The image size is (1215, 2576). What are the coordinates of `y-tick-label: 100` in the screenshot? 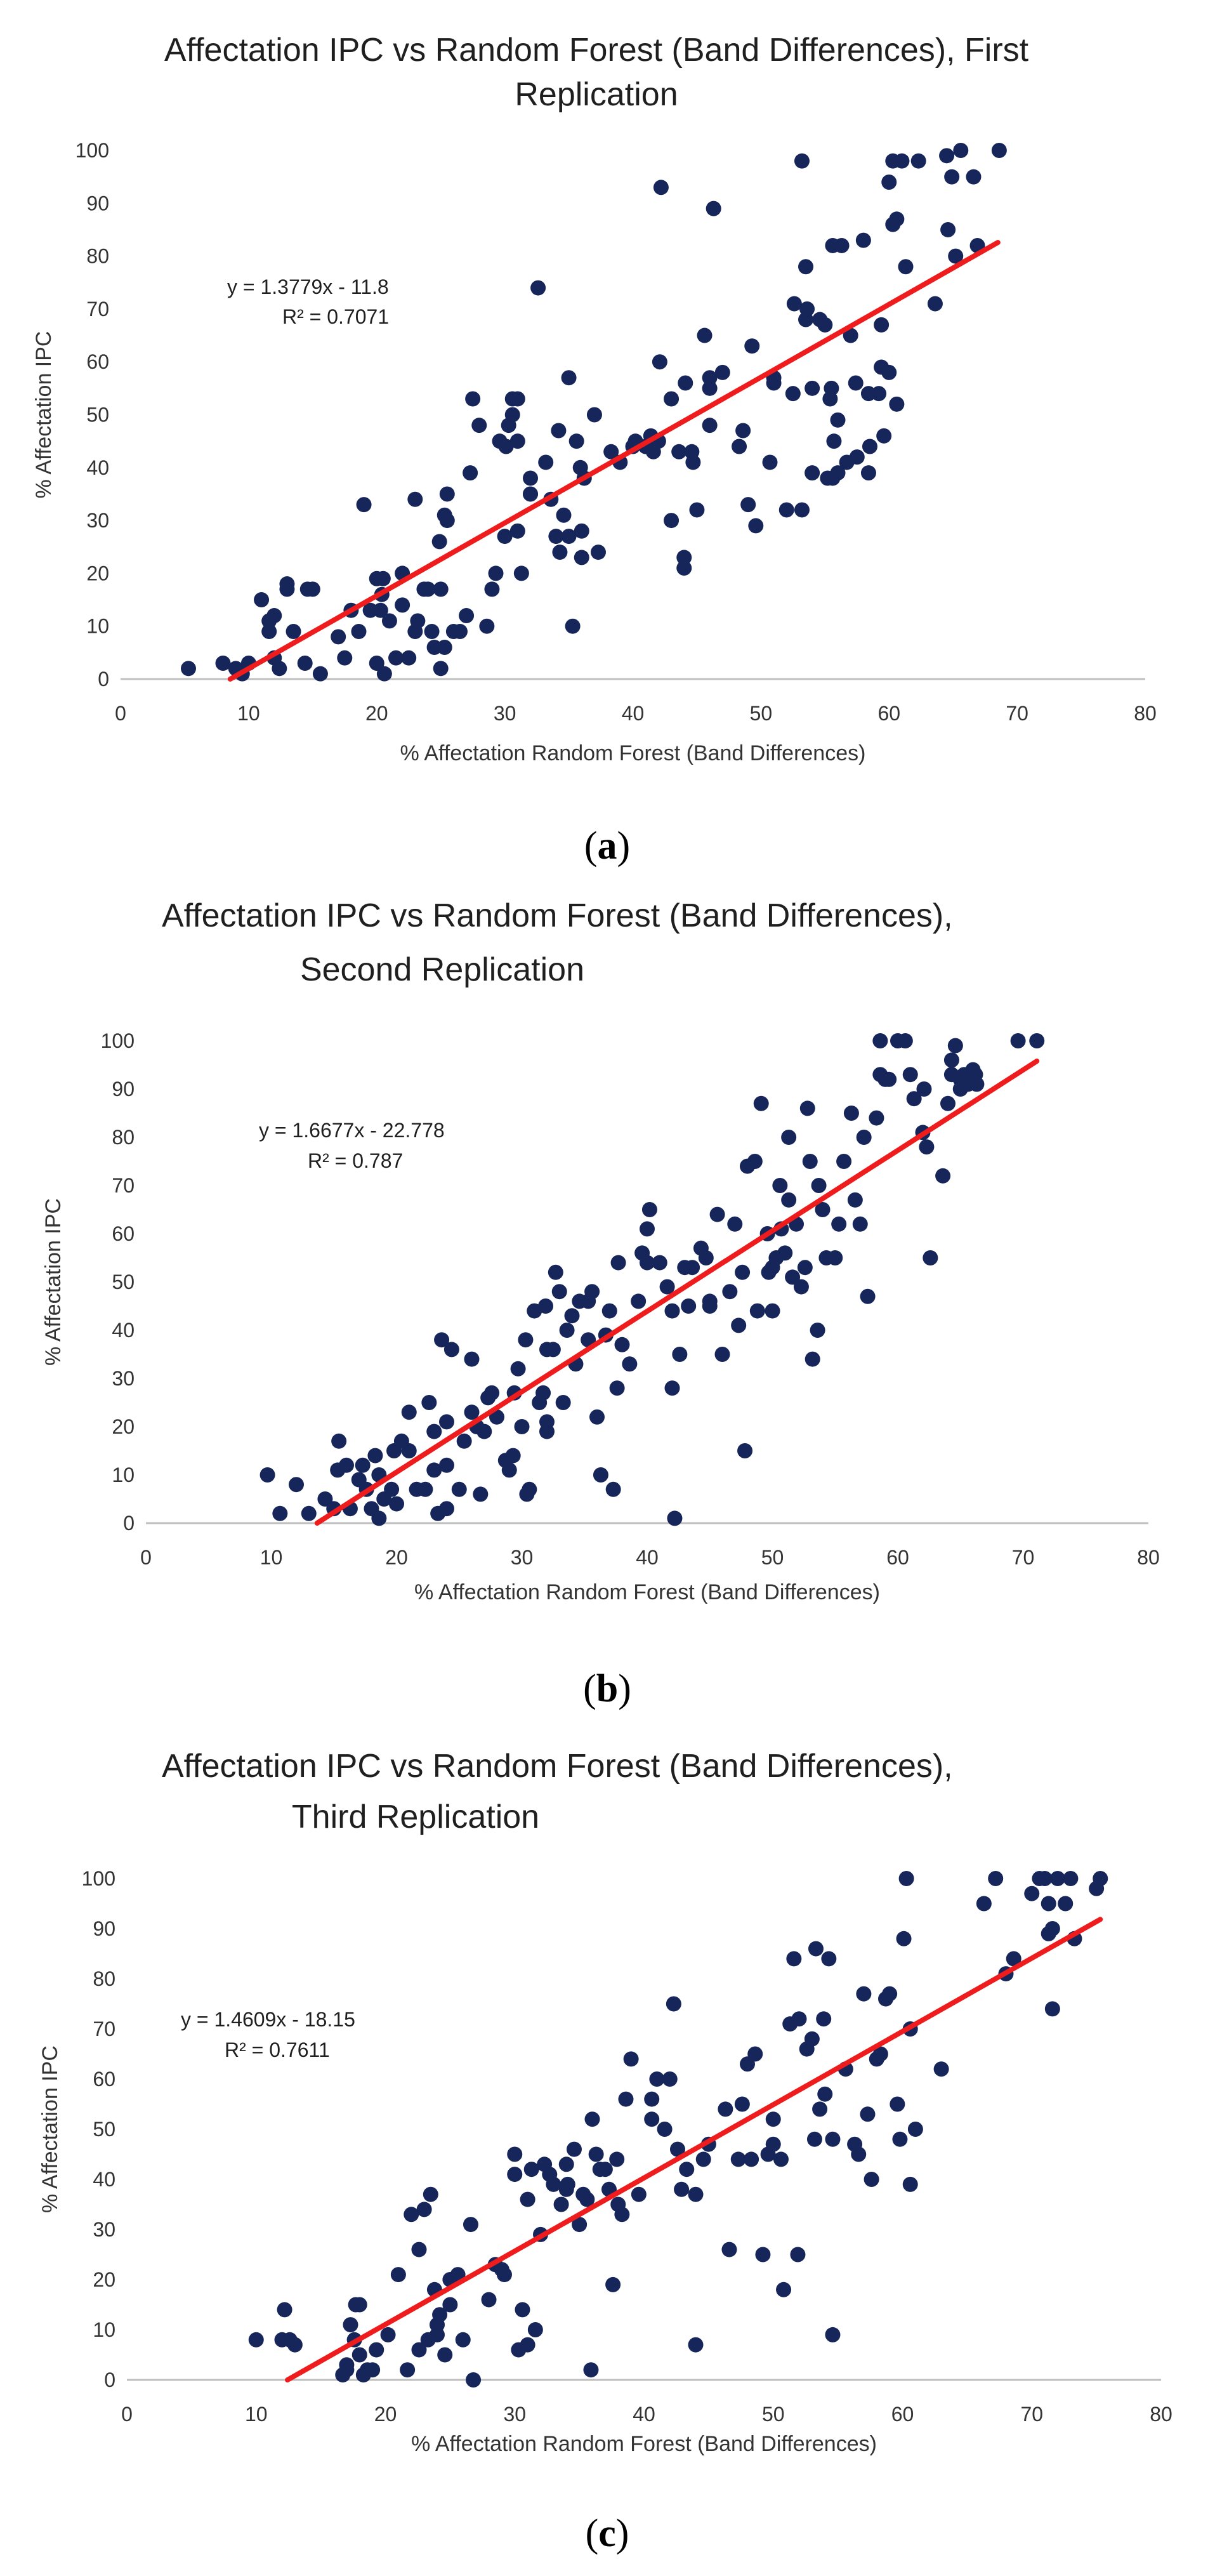 It's located at (98, 1878).